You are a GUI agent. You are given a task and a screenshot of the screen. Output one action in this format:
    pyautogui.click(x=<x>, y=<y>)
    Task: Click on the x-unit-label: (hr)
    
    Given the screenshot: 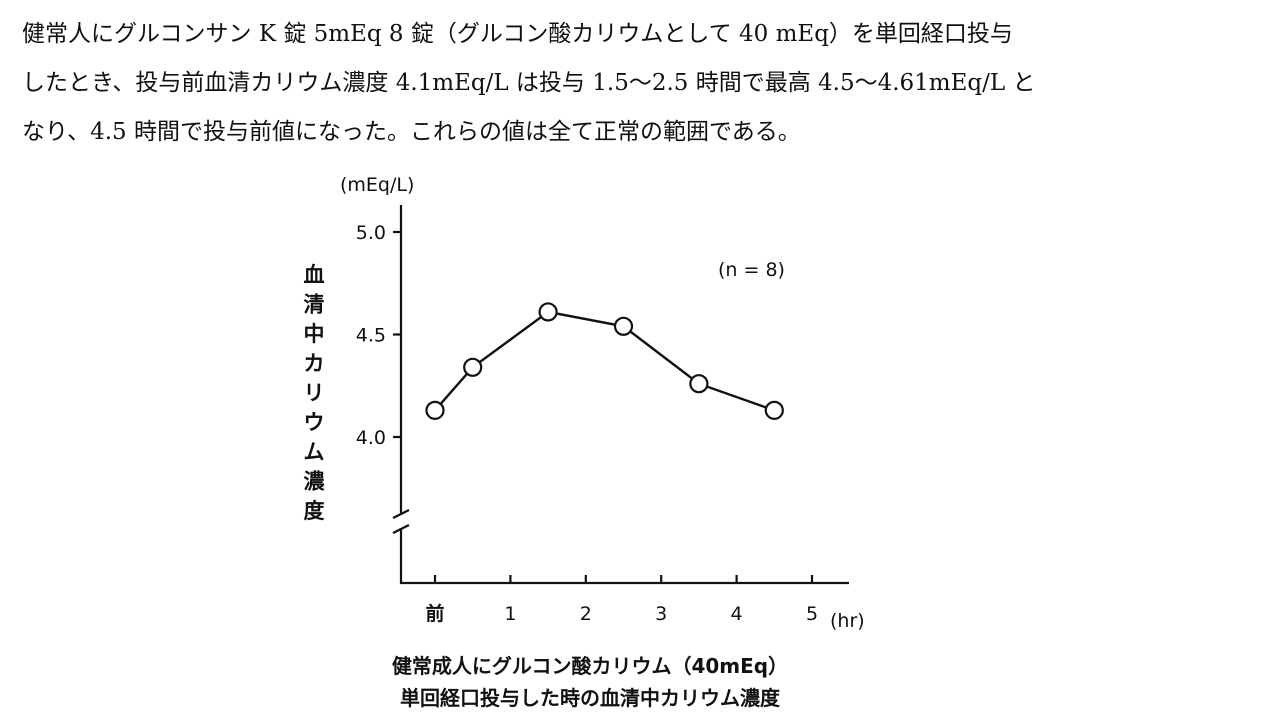 What is the action you would take?
    pyautogui.click(x=847, y=621)
    